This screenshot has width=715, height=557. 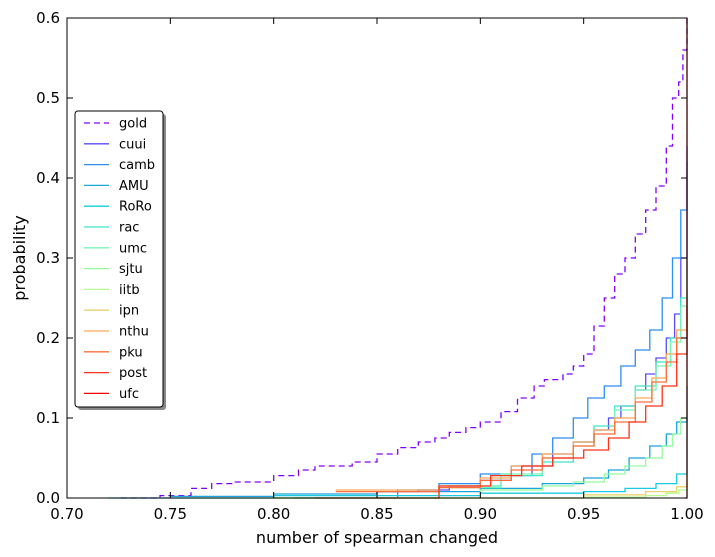 I want to click on legend-label-camb: camb, so click(x=137, y=165).